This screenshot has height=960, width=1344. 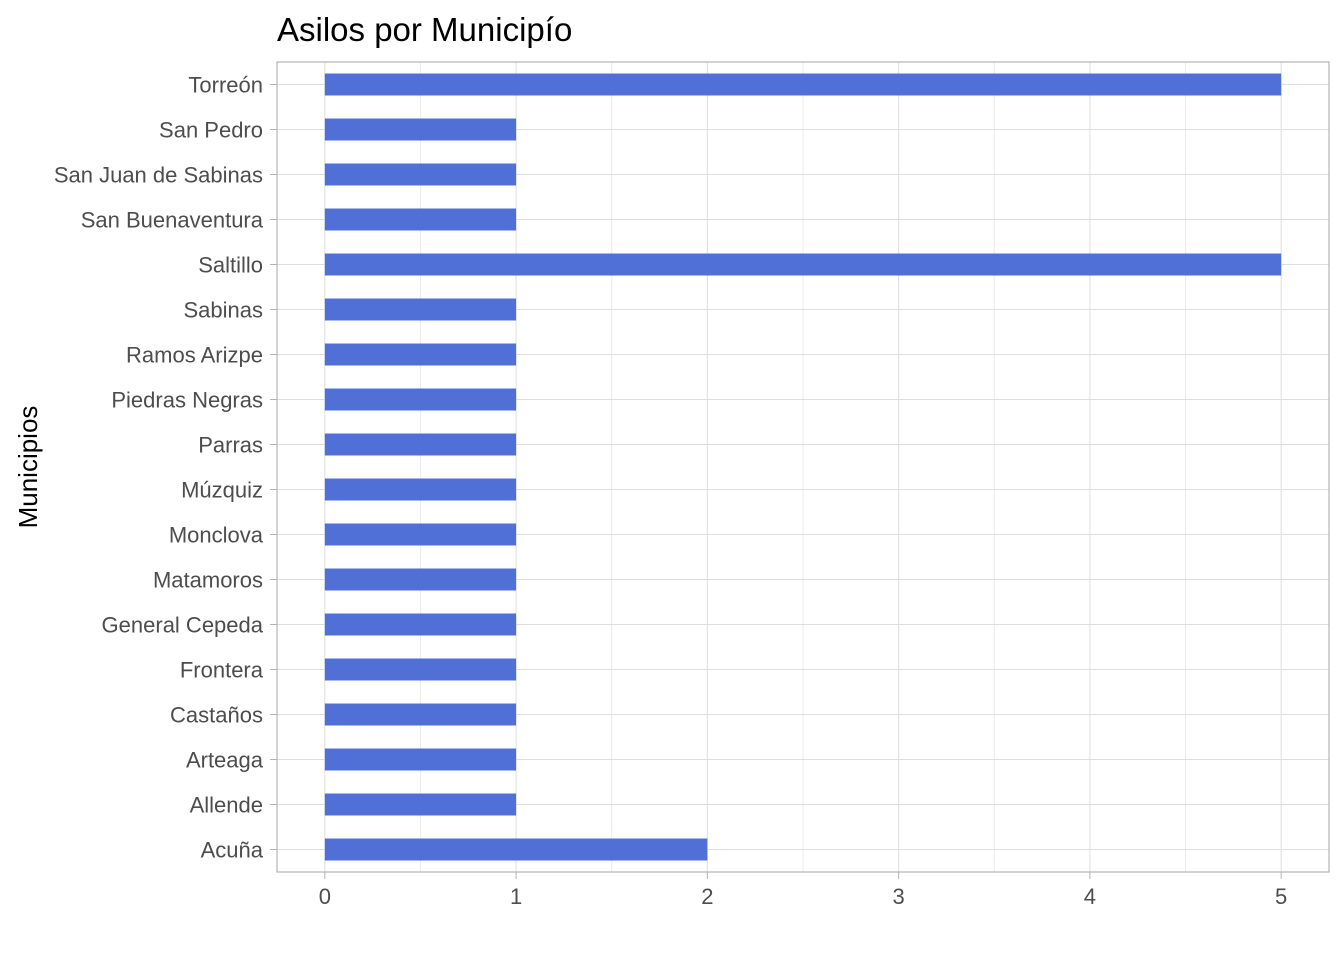 What do you see at coordinates (899, 896) in the screenshot?
I see `x-tick-label: 3` at bounding box center [899, 896].